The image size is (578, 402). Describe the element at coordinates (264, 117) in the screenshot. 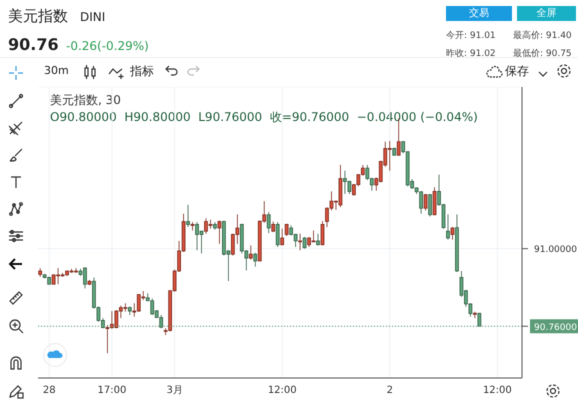

I see `annotation: O90.80000 H90.80000 L90.76000 收=90.76000 −0.04000 (−0.04%)` at that location.